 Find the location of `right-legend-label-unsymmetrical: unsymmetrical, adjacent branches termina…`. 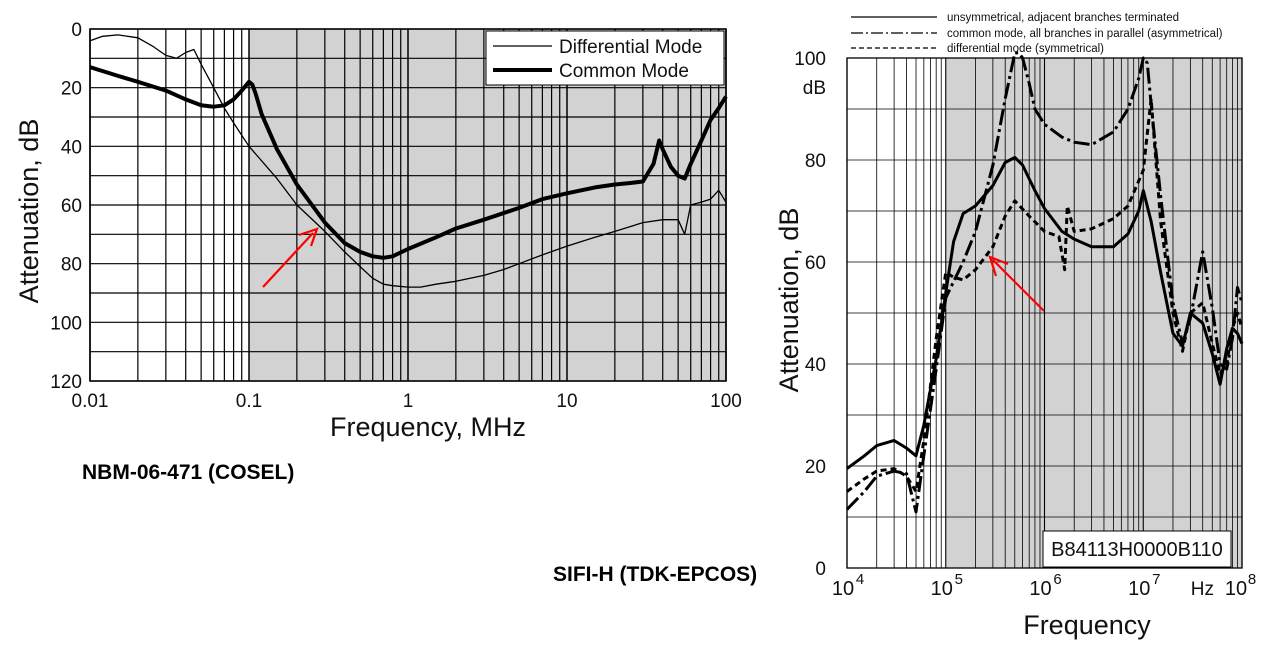

right-legend-label-unsymmetrical: unsymmetrical, adjacent branches termina… is located at coordinates (1063, 18).